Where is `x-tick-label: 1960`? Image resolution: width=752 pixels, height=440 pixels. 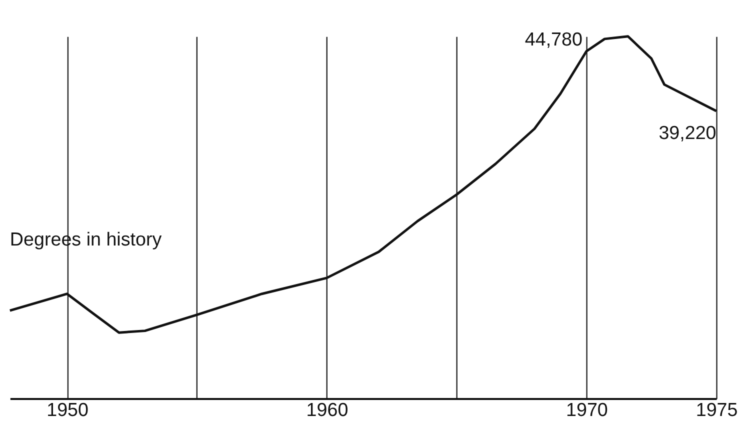
x-tick-label: 1960 is located at coordinates (327, 409).